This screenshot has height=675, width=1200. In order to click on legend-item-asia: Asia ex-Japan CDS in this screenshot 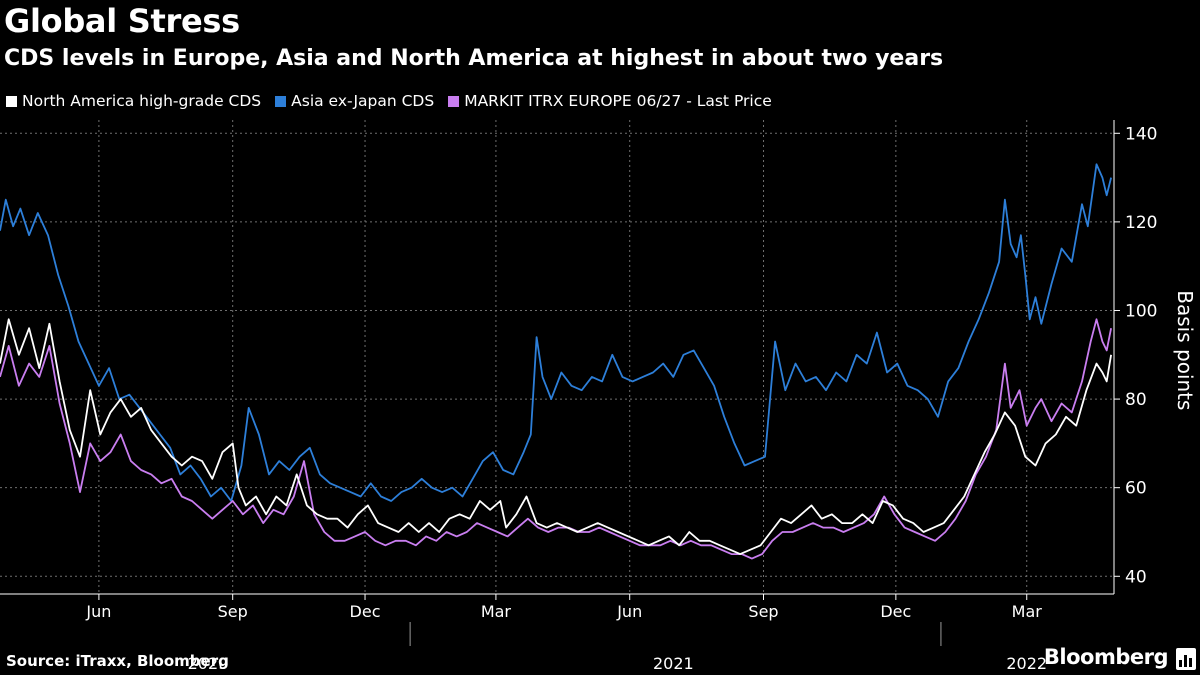, I will do `click(354, 101)`.